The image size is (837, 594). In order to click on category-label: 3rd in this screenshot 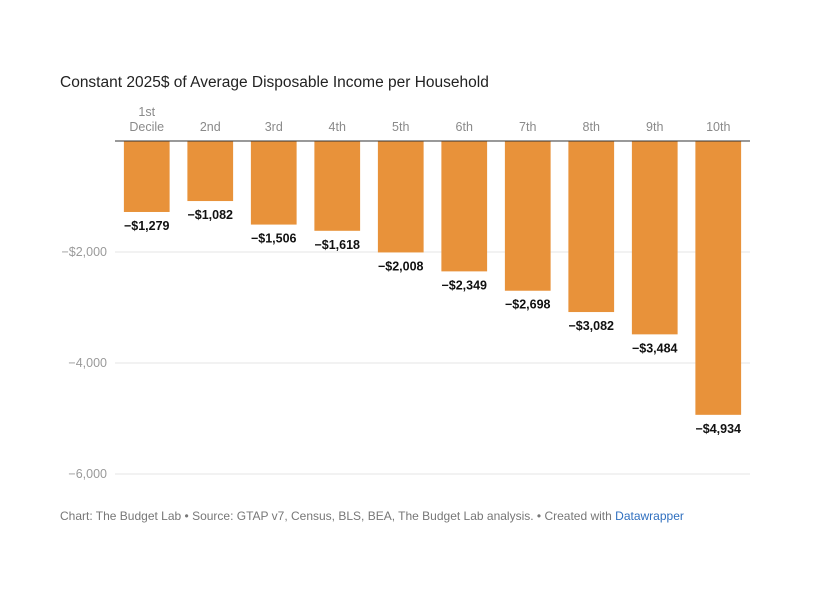, I will do `click(274, 127)`.